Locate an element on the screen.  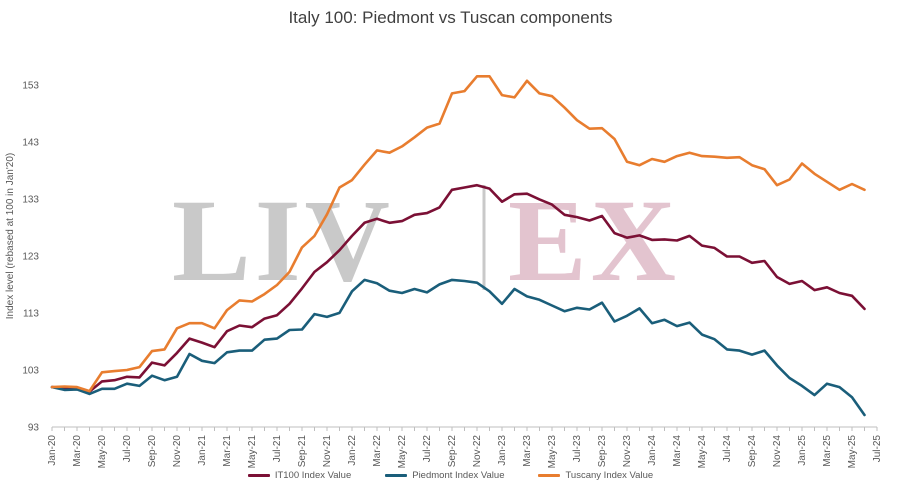
x-tick-label: Sep-21 is located at coordinates (302, 451).